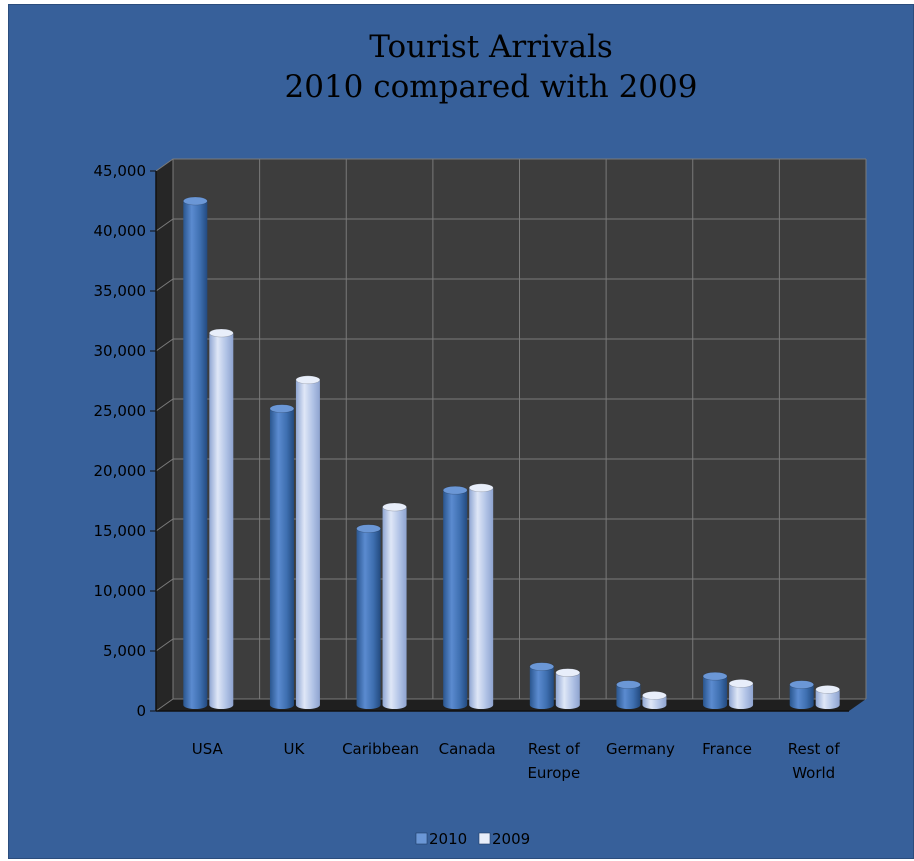  Describe the element at coordinates (511, 839) in the screenshot. I see `legend-label-2009: 2009` at that location.